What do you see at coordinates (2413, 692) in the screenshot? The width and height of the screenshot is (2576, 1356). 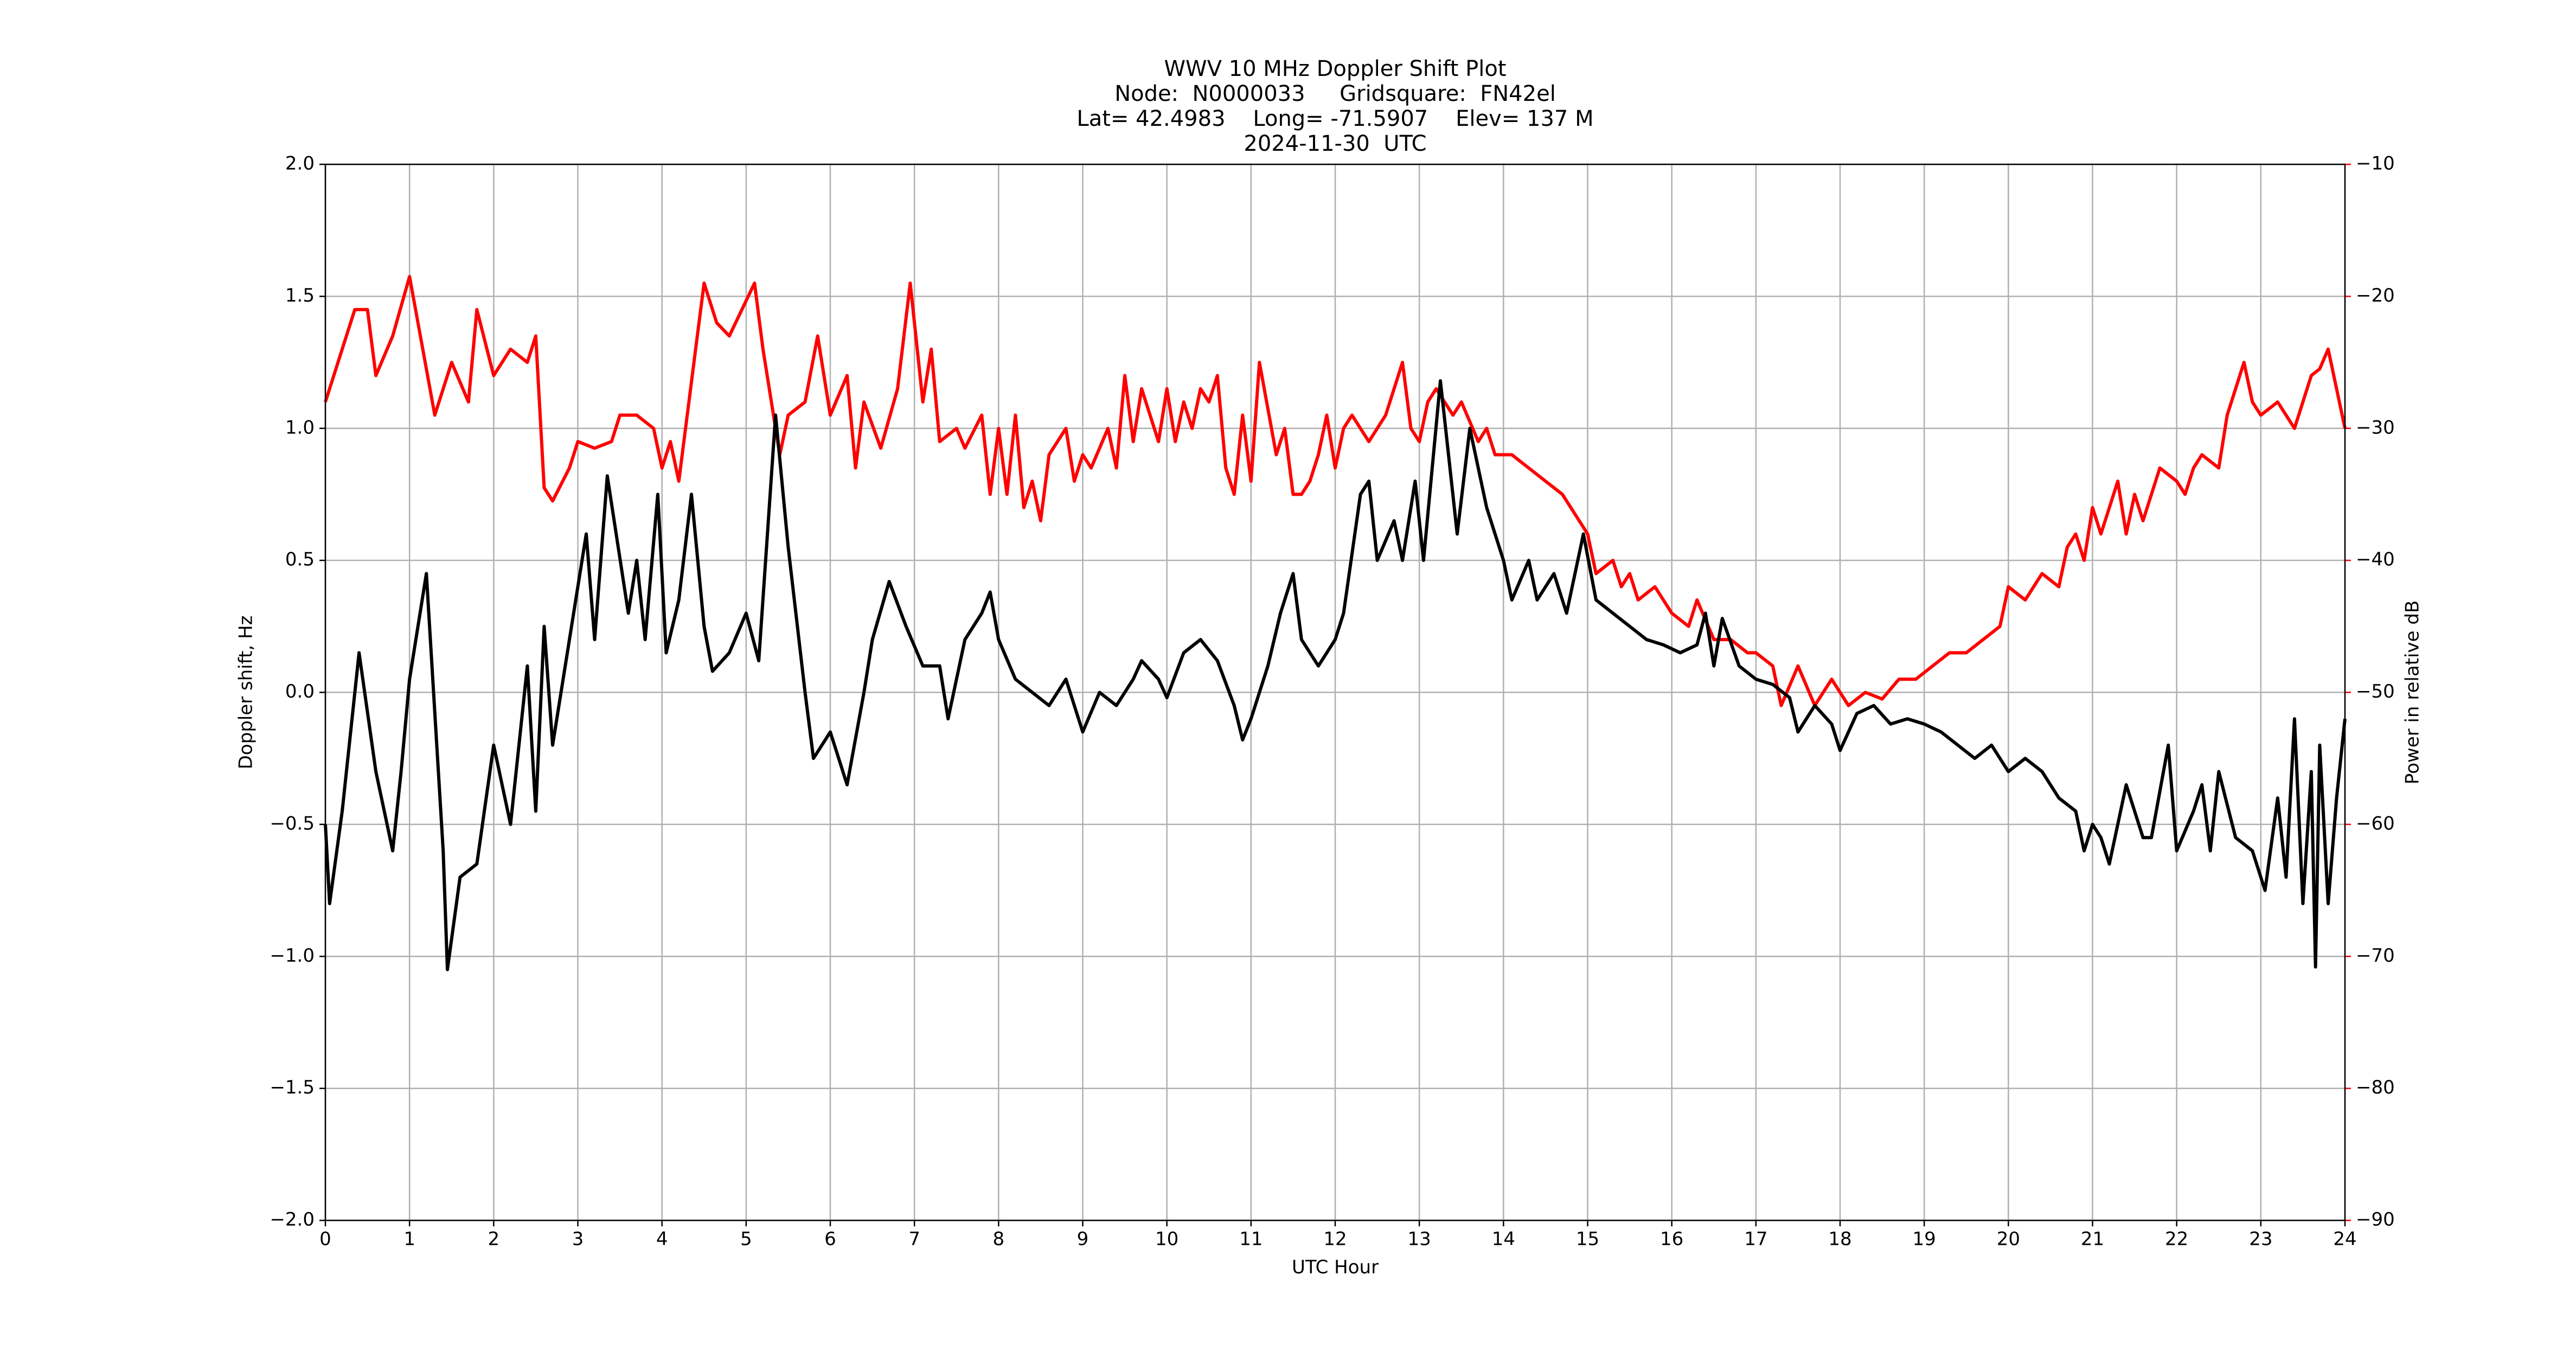 I see `y2-axis-label: Power in relative dB` at bounding box center [2413, 692].